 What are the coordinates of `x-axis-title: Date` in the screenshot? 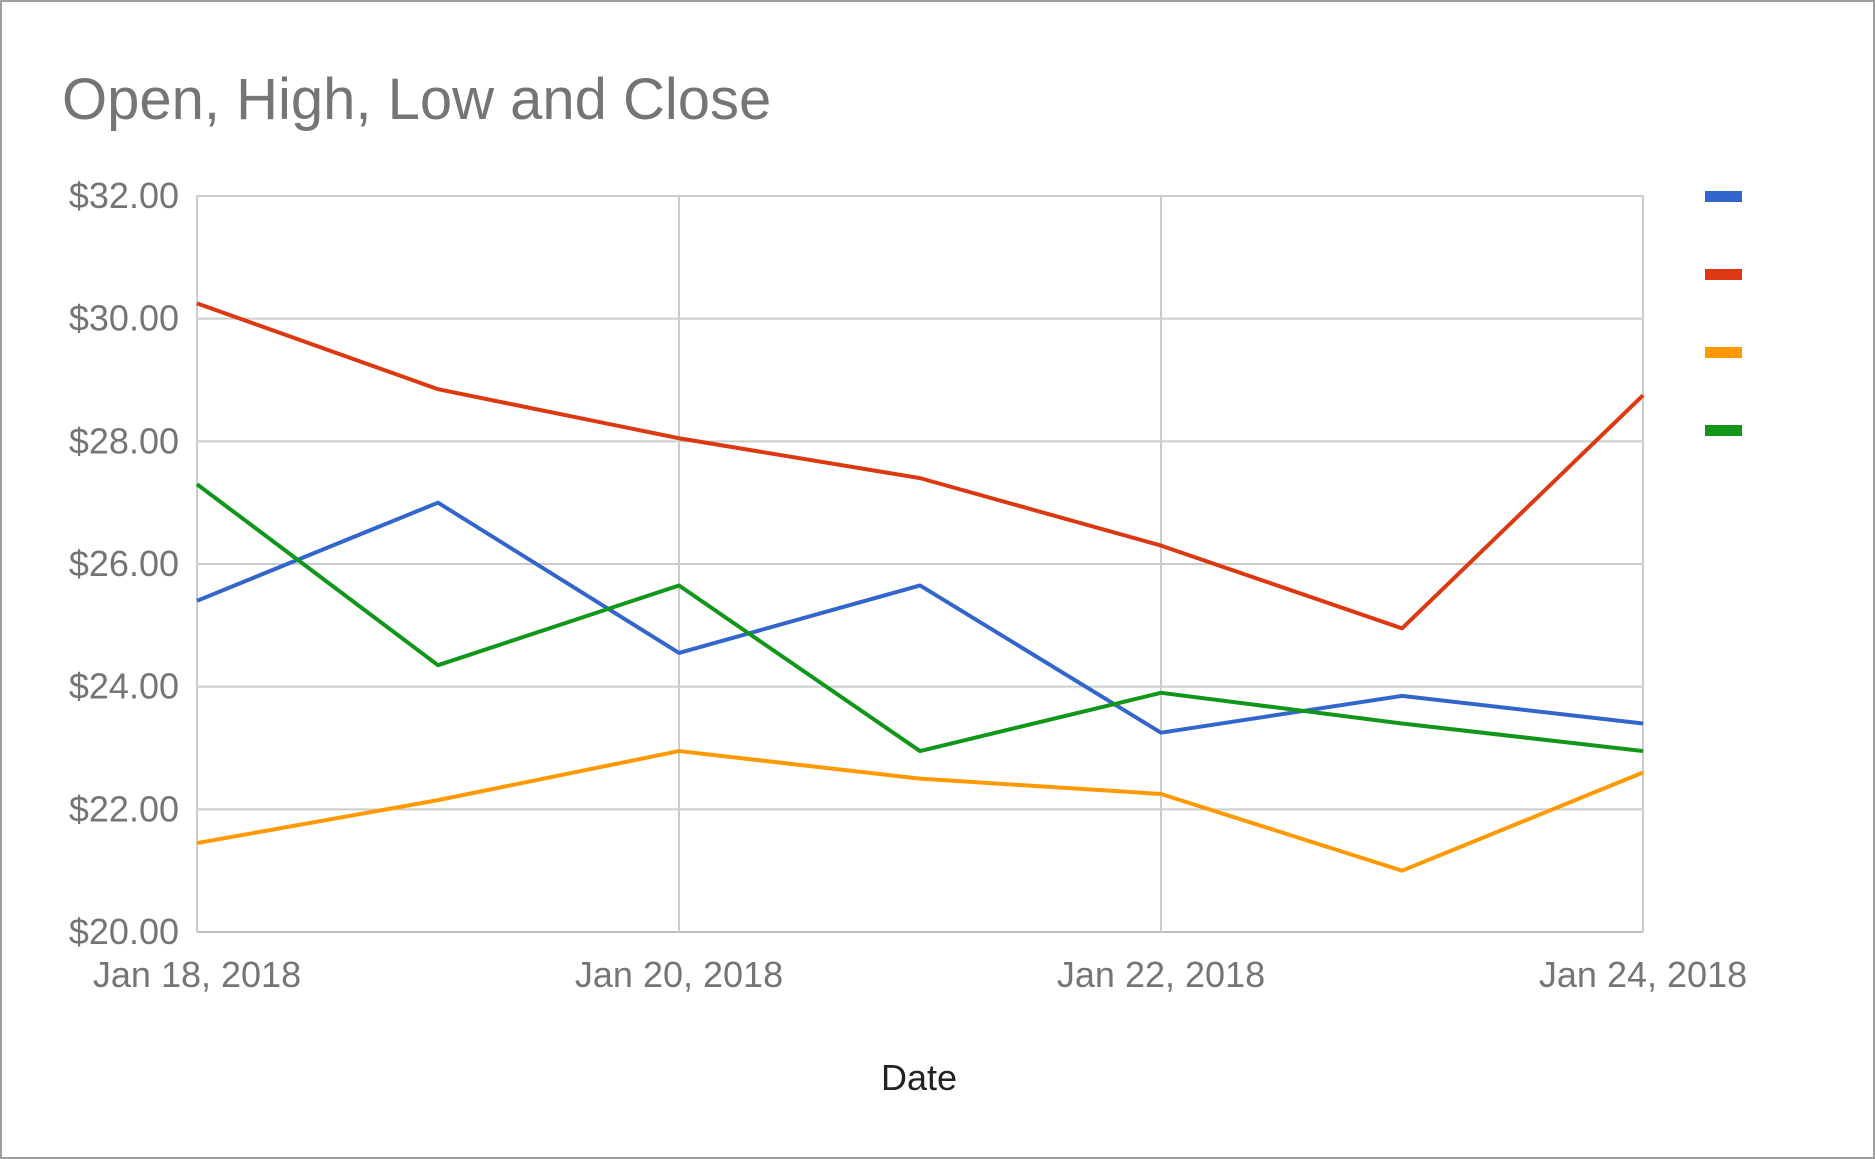 It's located at (919, 1077).